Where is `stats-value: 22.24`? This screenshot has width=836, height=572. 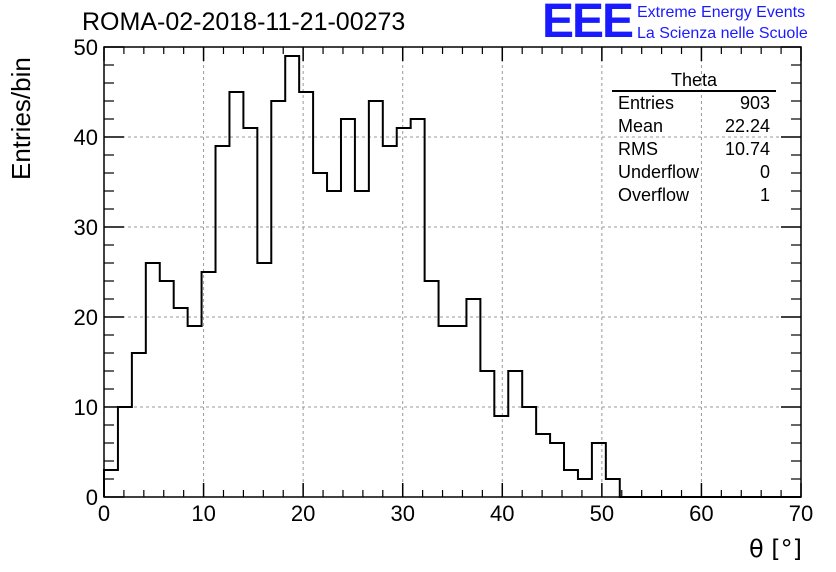
stats-value: 22.24 is located at coordinates (747, 126).